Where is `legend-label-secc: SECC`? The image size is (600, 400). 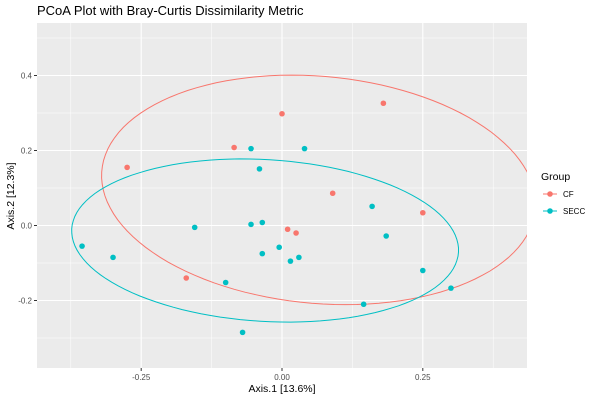 legend-label-secc: SECC is located at coordinates (574, 211).